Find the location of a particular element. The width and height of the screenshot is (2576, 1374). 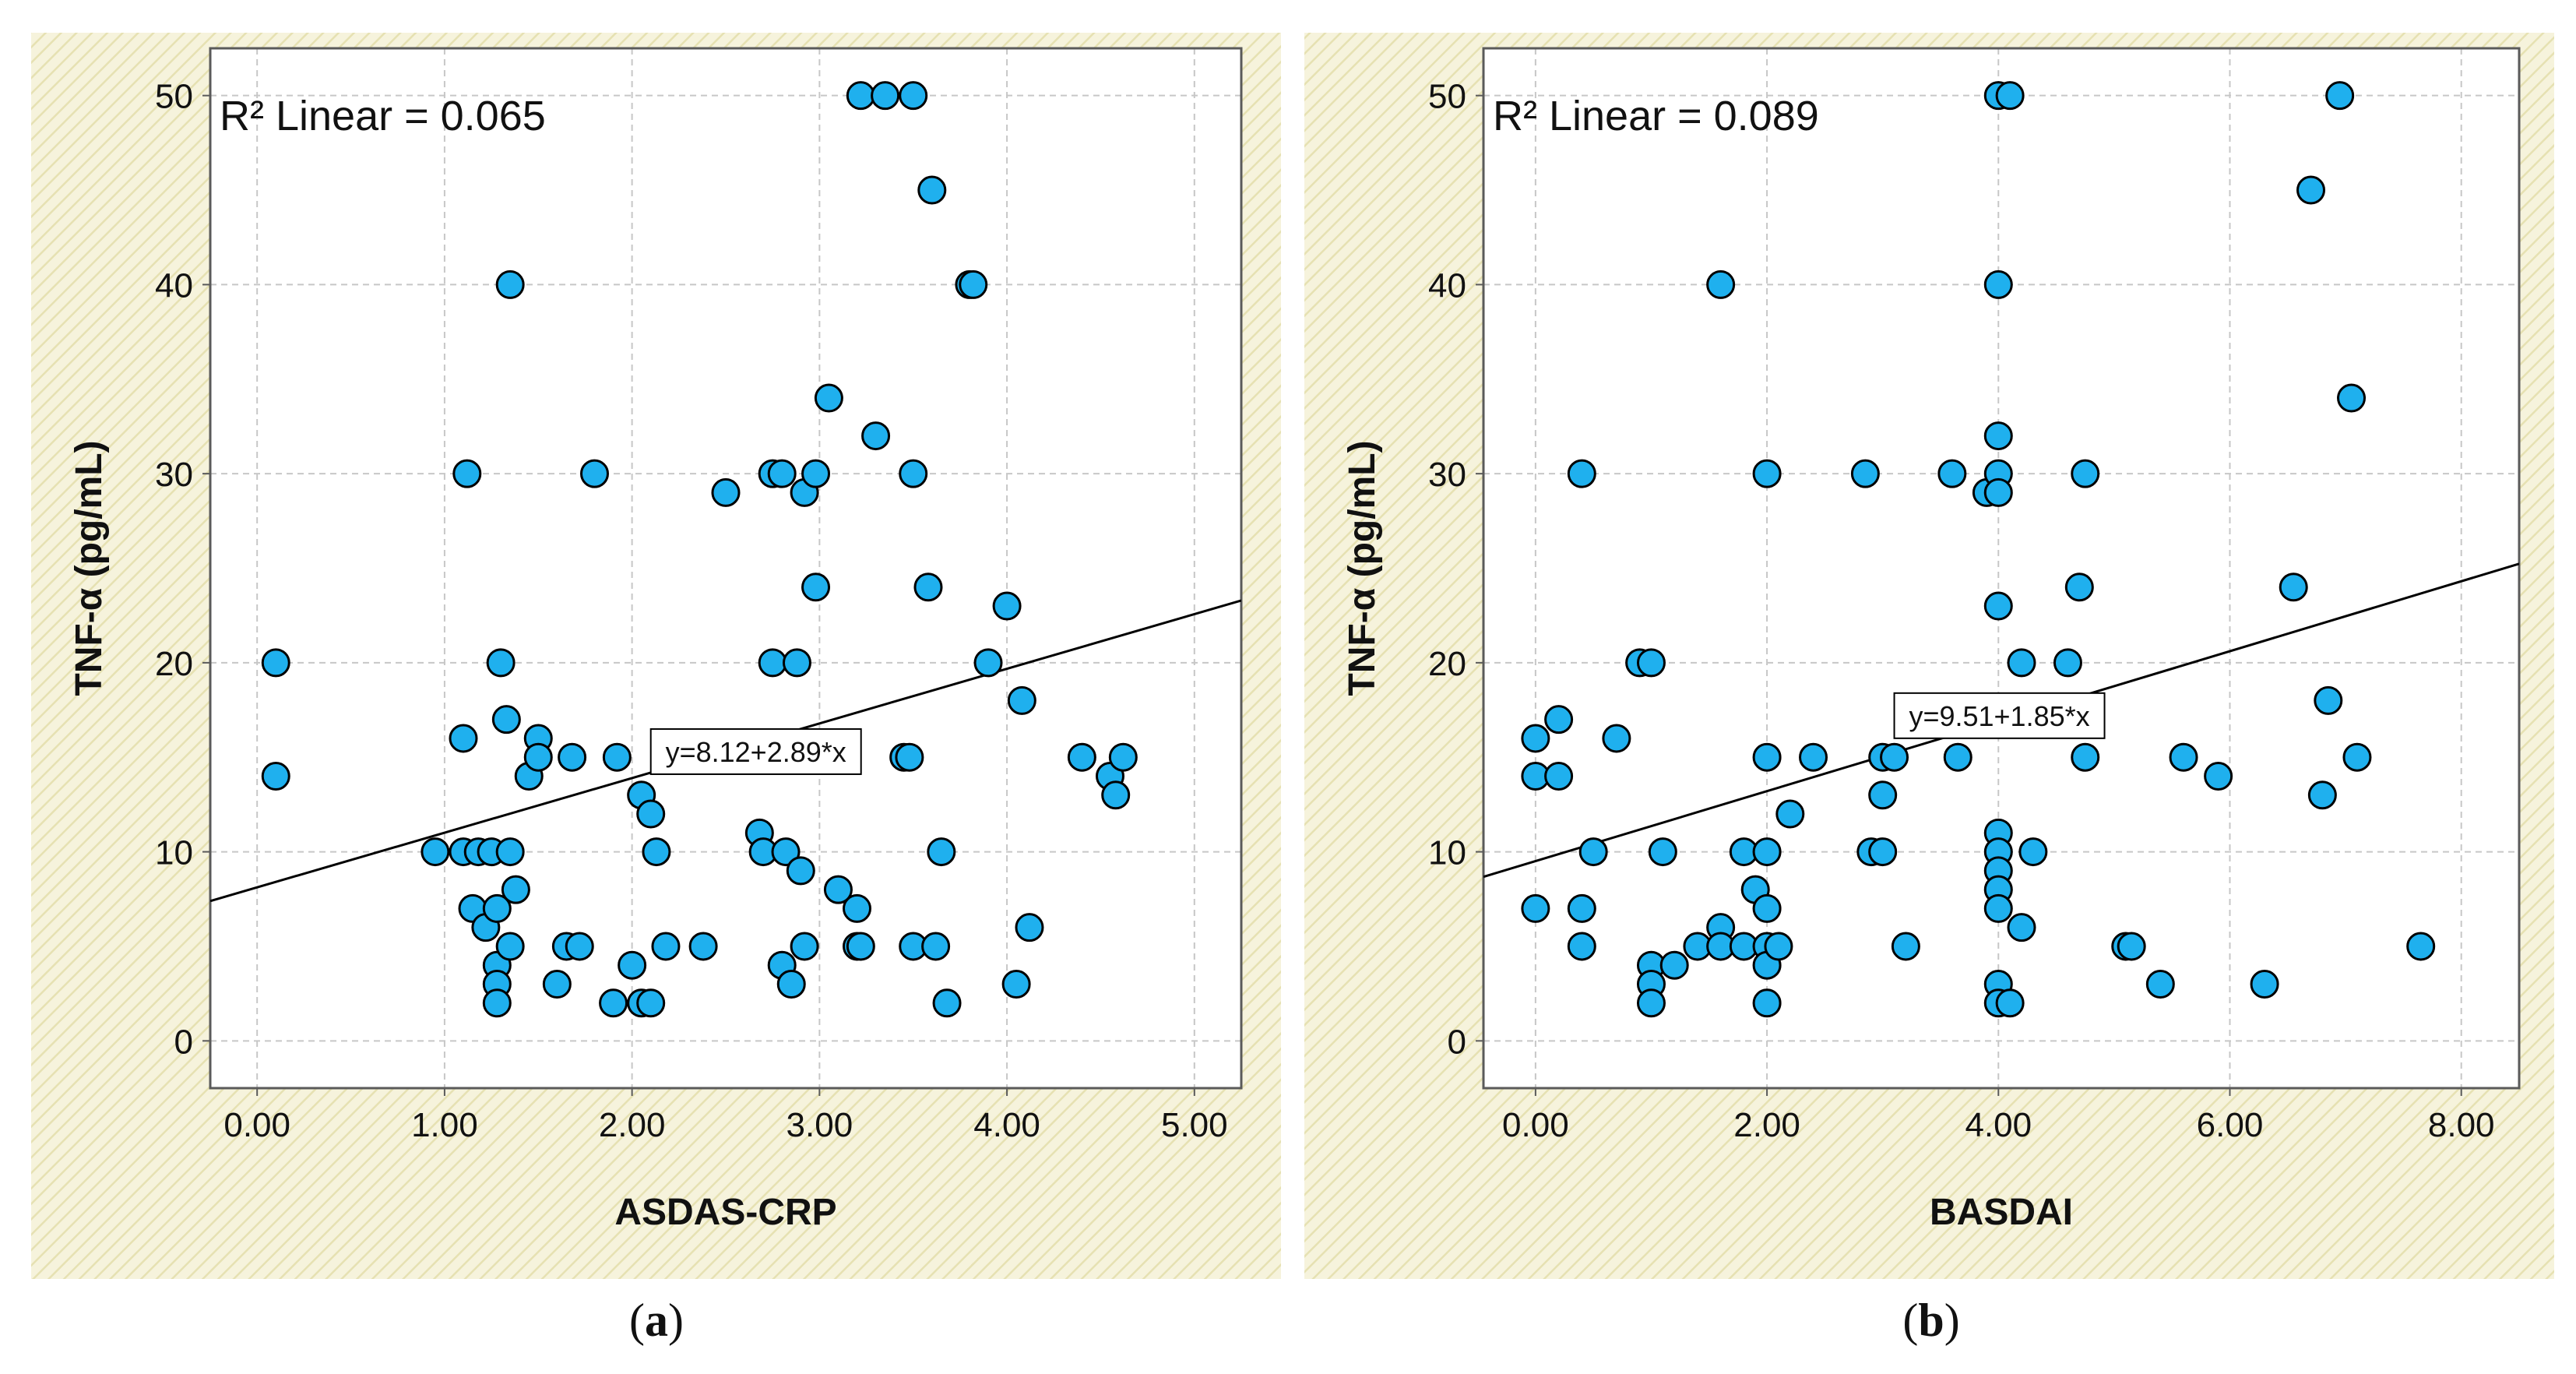

y-axis-label: TNF-α (pg/mL) is located at coordinates (89, 568).